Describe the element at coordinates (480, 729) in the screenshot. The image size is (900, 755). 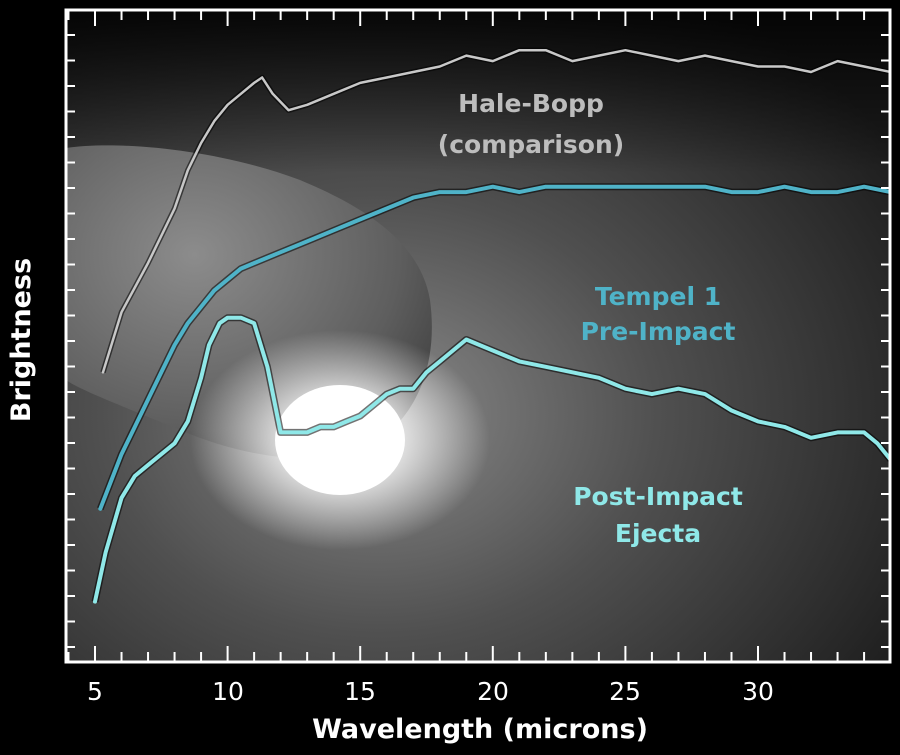
I see `x-axis-title: Wavelength (microns)` at that location.